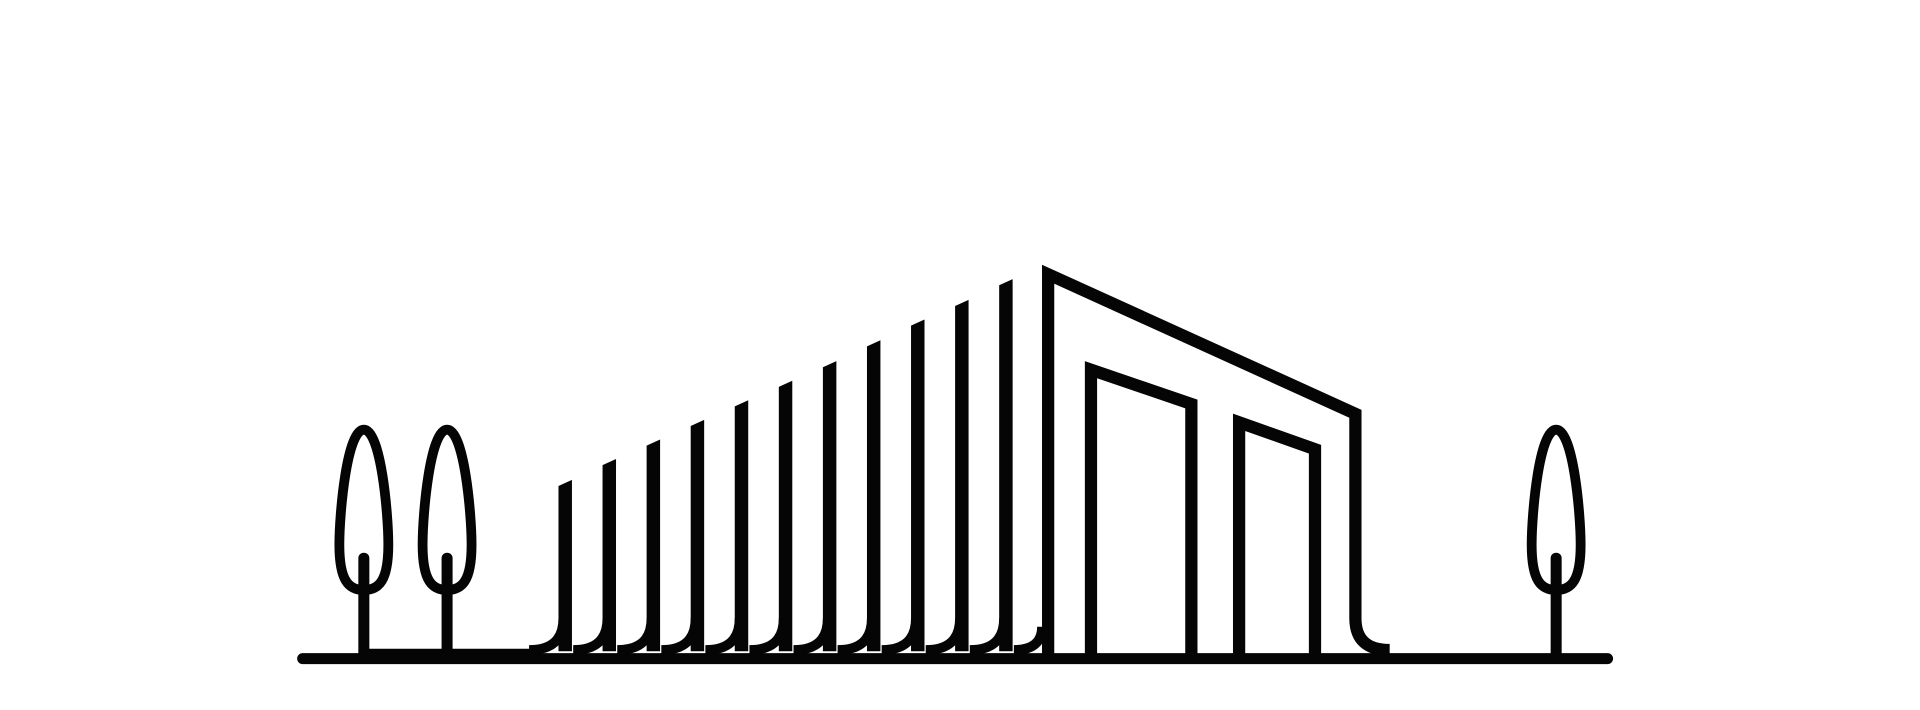 This screenshot has height=710, width=1920. I want to click on house-edge, so click(1030, 640).